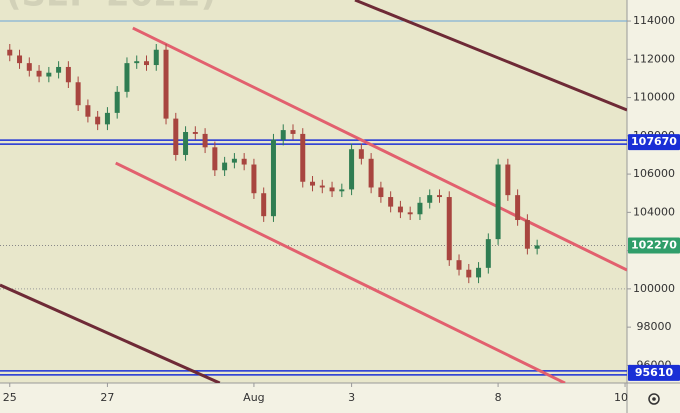 Image resolution: width=680 pixels, height=413 pixels. I want to click on price-axis-panel, so click(653, 206).